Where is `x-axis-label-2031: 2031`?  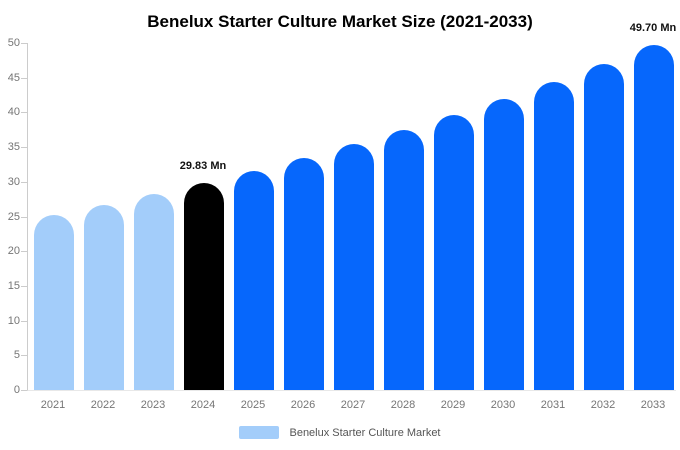 x-axis-label-2031: 2031 is located at coordinates (553, 405).